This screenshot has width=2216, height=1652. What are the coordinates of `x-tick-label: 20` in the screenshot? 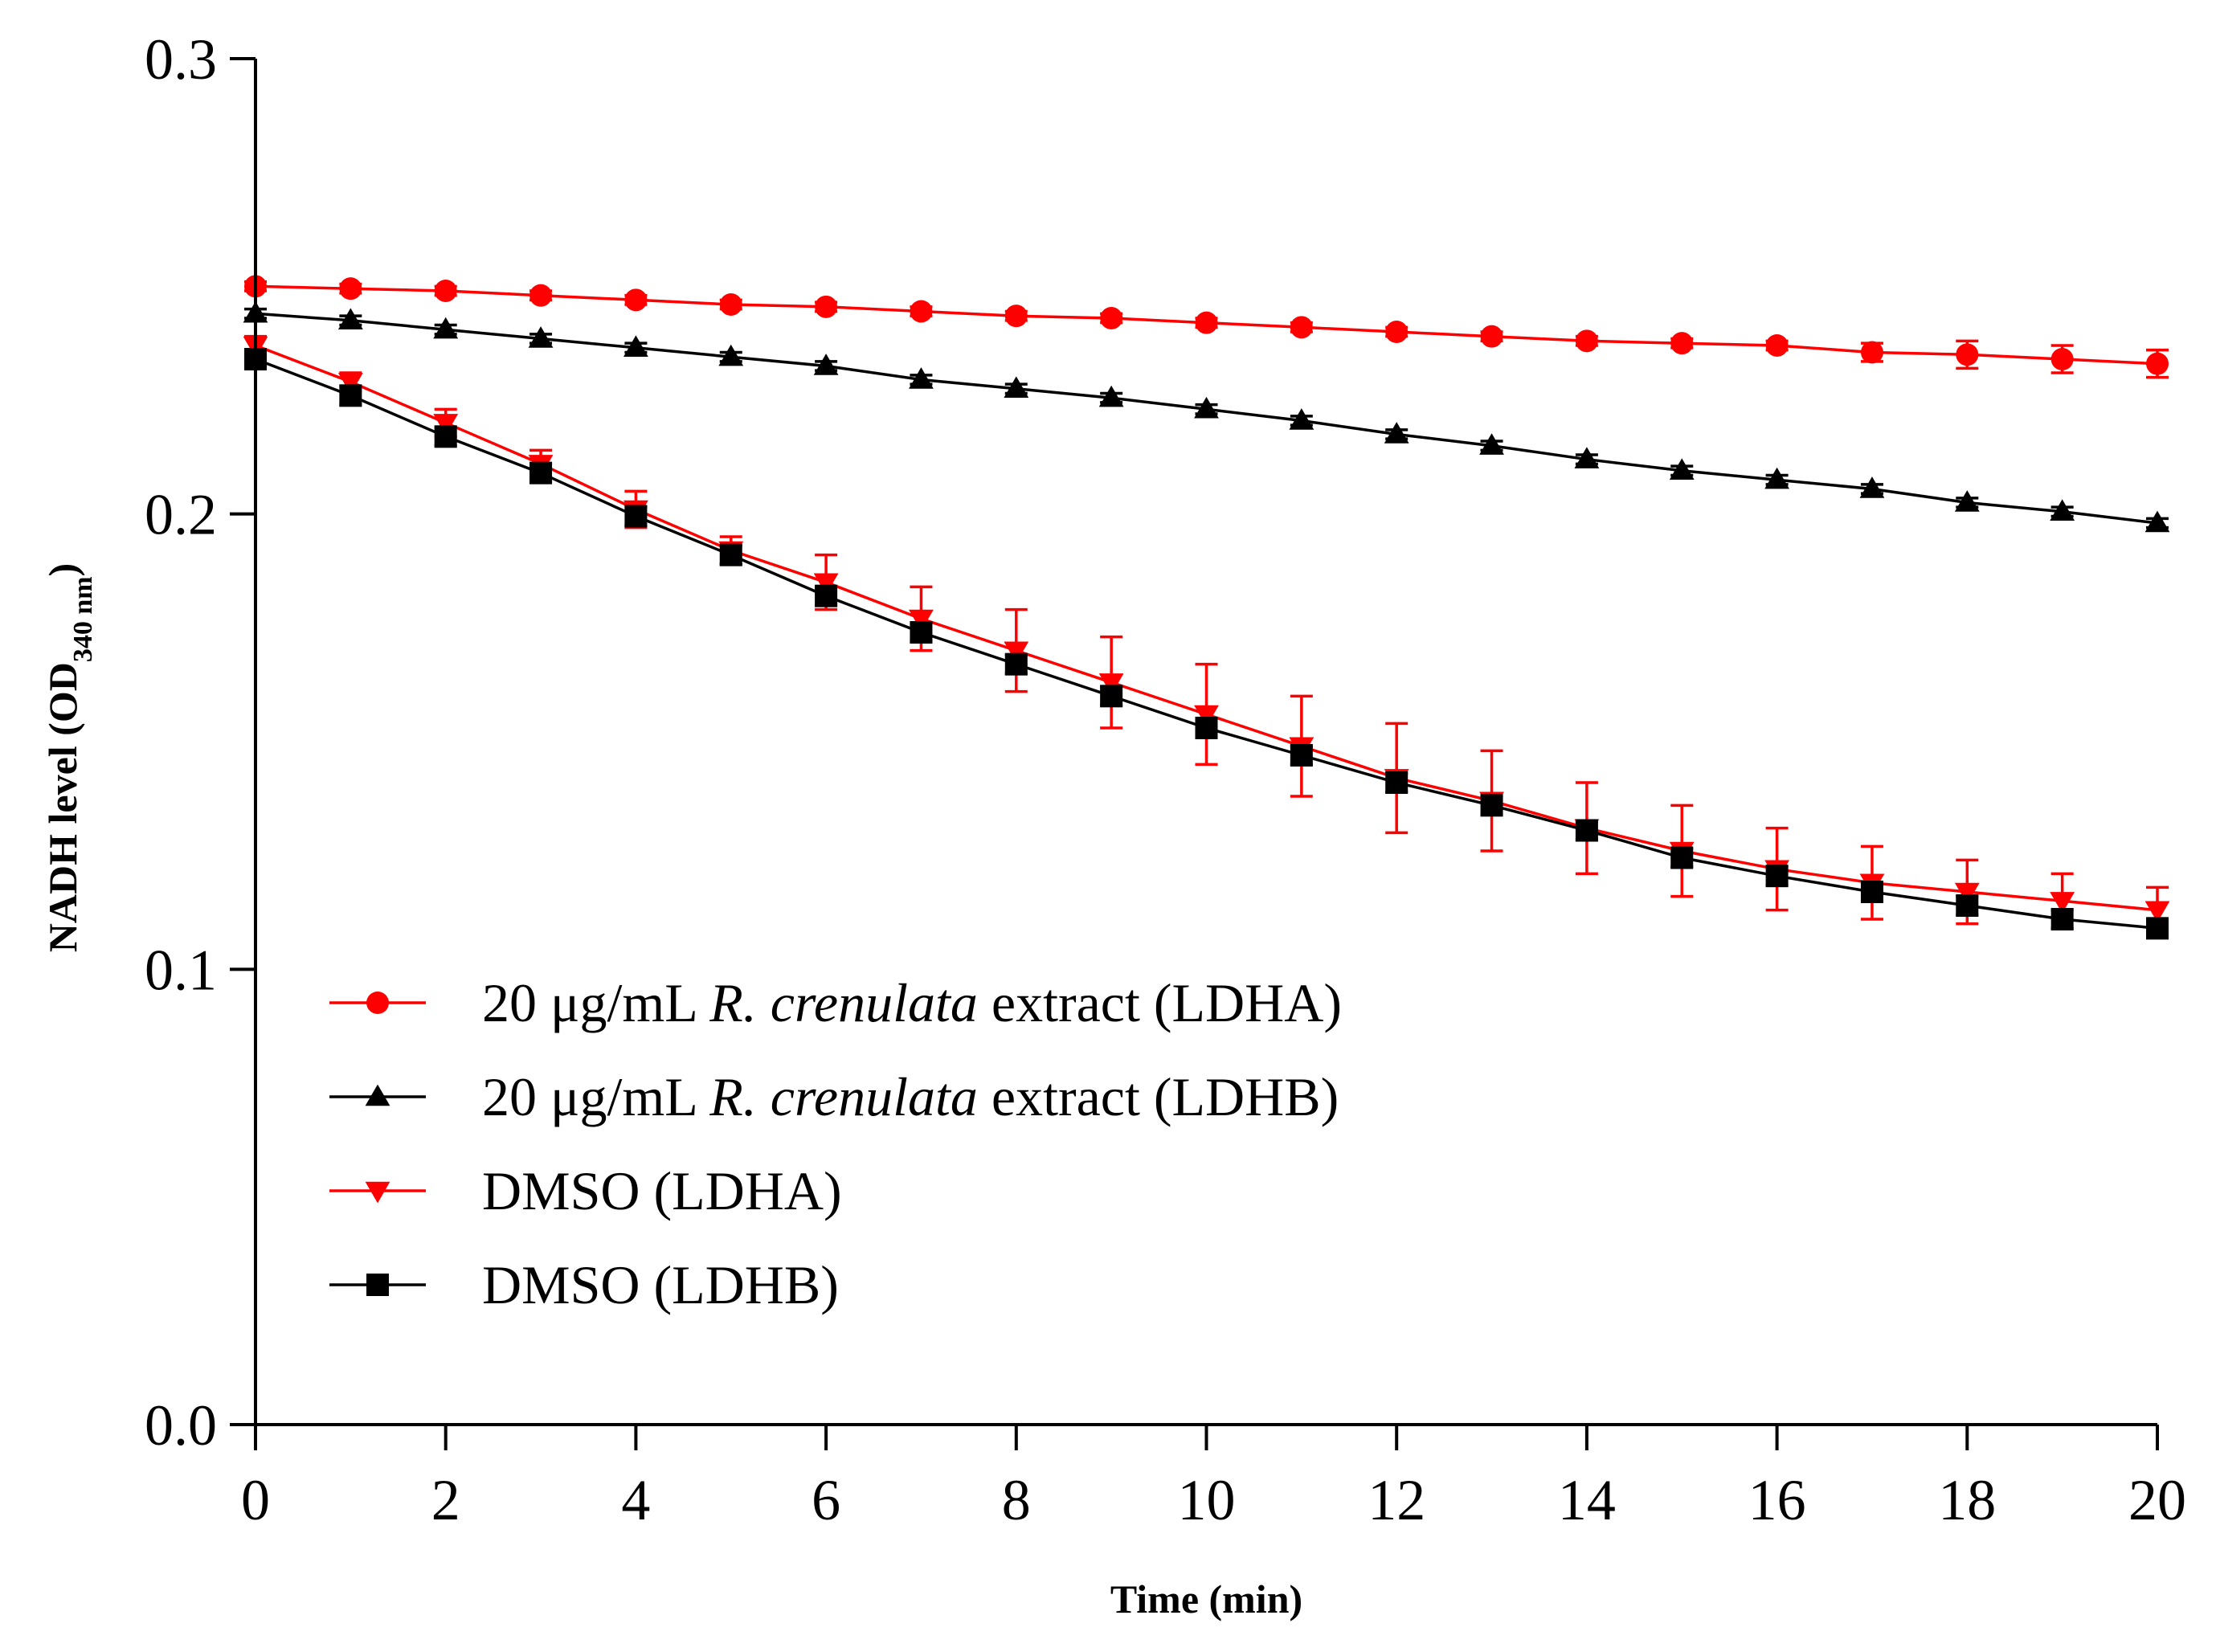 It's located at (2157, 1500).